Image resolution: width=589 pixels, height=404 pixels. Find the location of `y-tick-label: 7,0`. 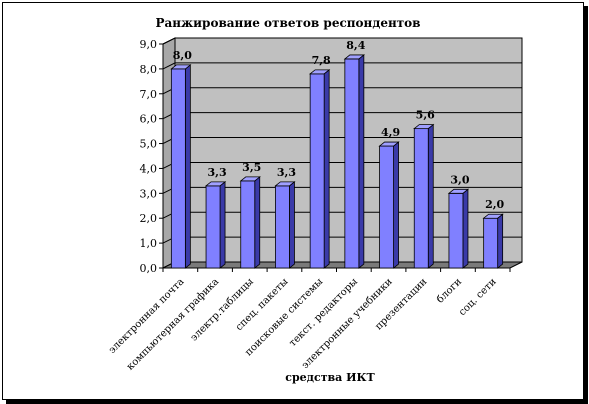

y-tick-label: 7,0 is located at coordinates (149, 94).